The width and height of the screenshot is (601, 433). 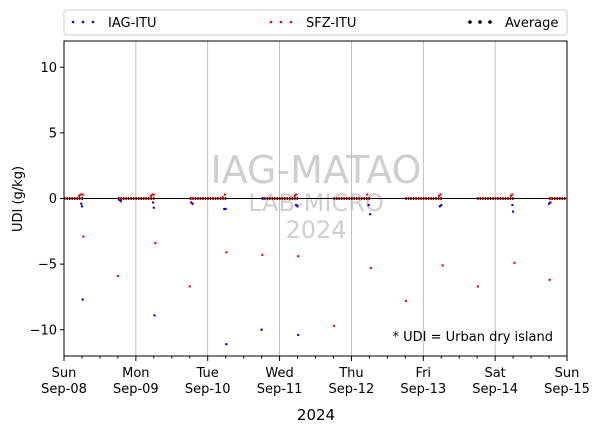 I want to click on x-tick-date-label: Sep-11, so click(x=280, y=389).